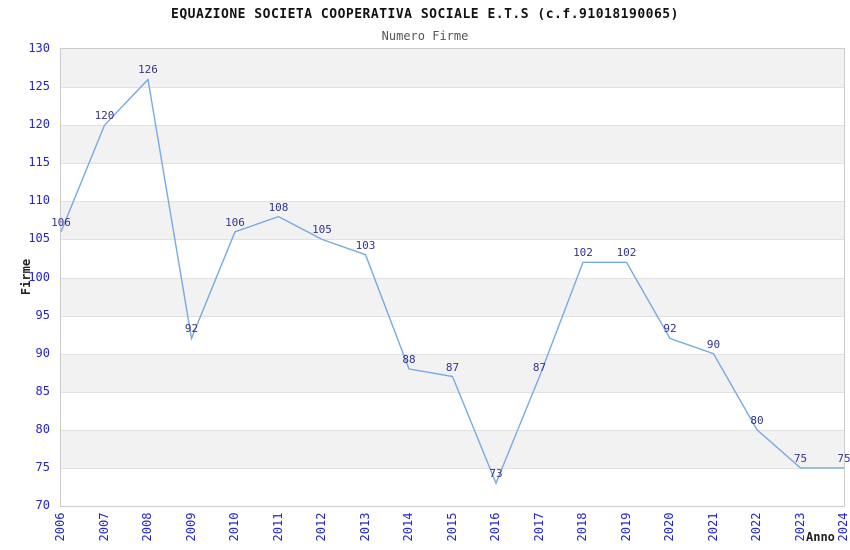  Describe the element at coordinates (625, 527) in the screenshot. I see `x-tick-label: 2019` at that location.